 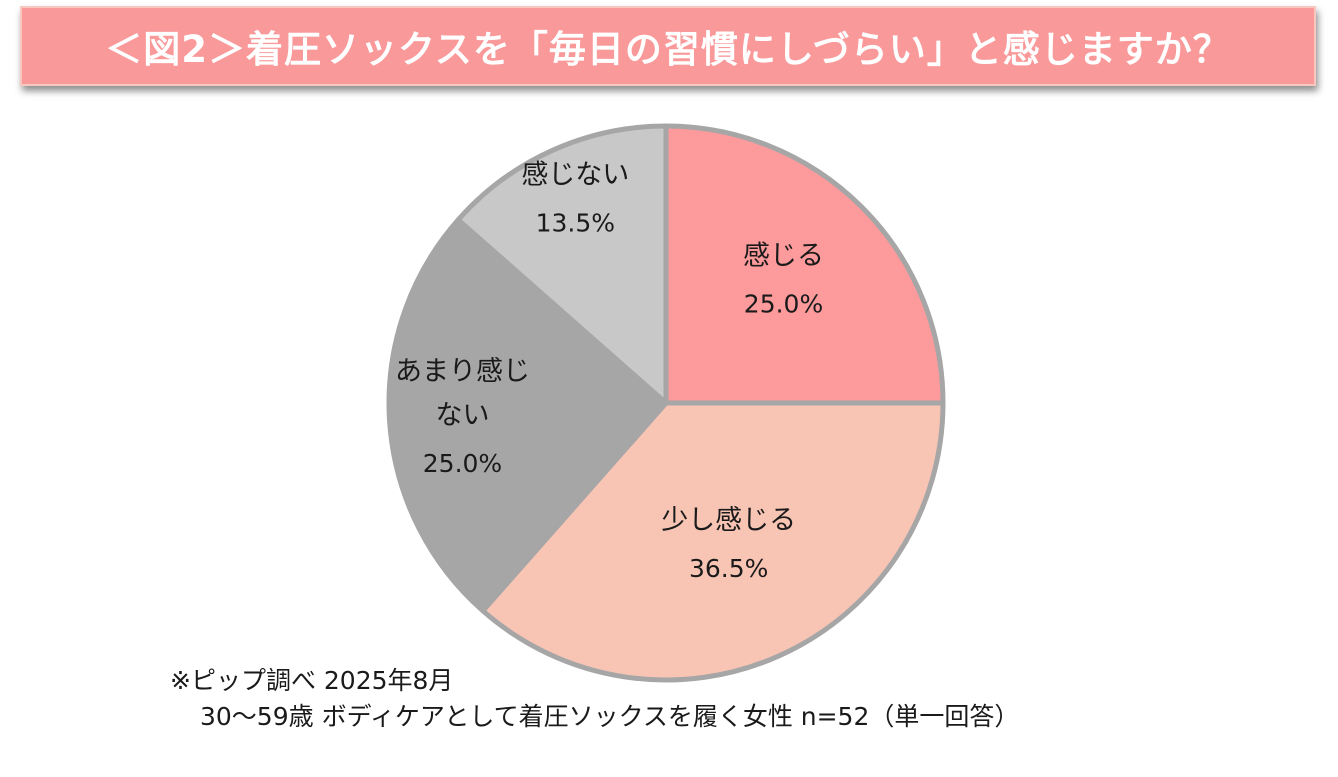 I want to click on source-line-2: 30〜59歳 ボディケアとして着圧ソックスを履く女性 n=52（単一回答）, so click(x=610, y=716).